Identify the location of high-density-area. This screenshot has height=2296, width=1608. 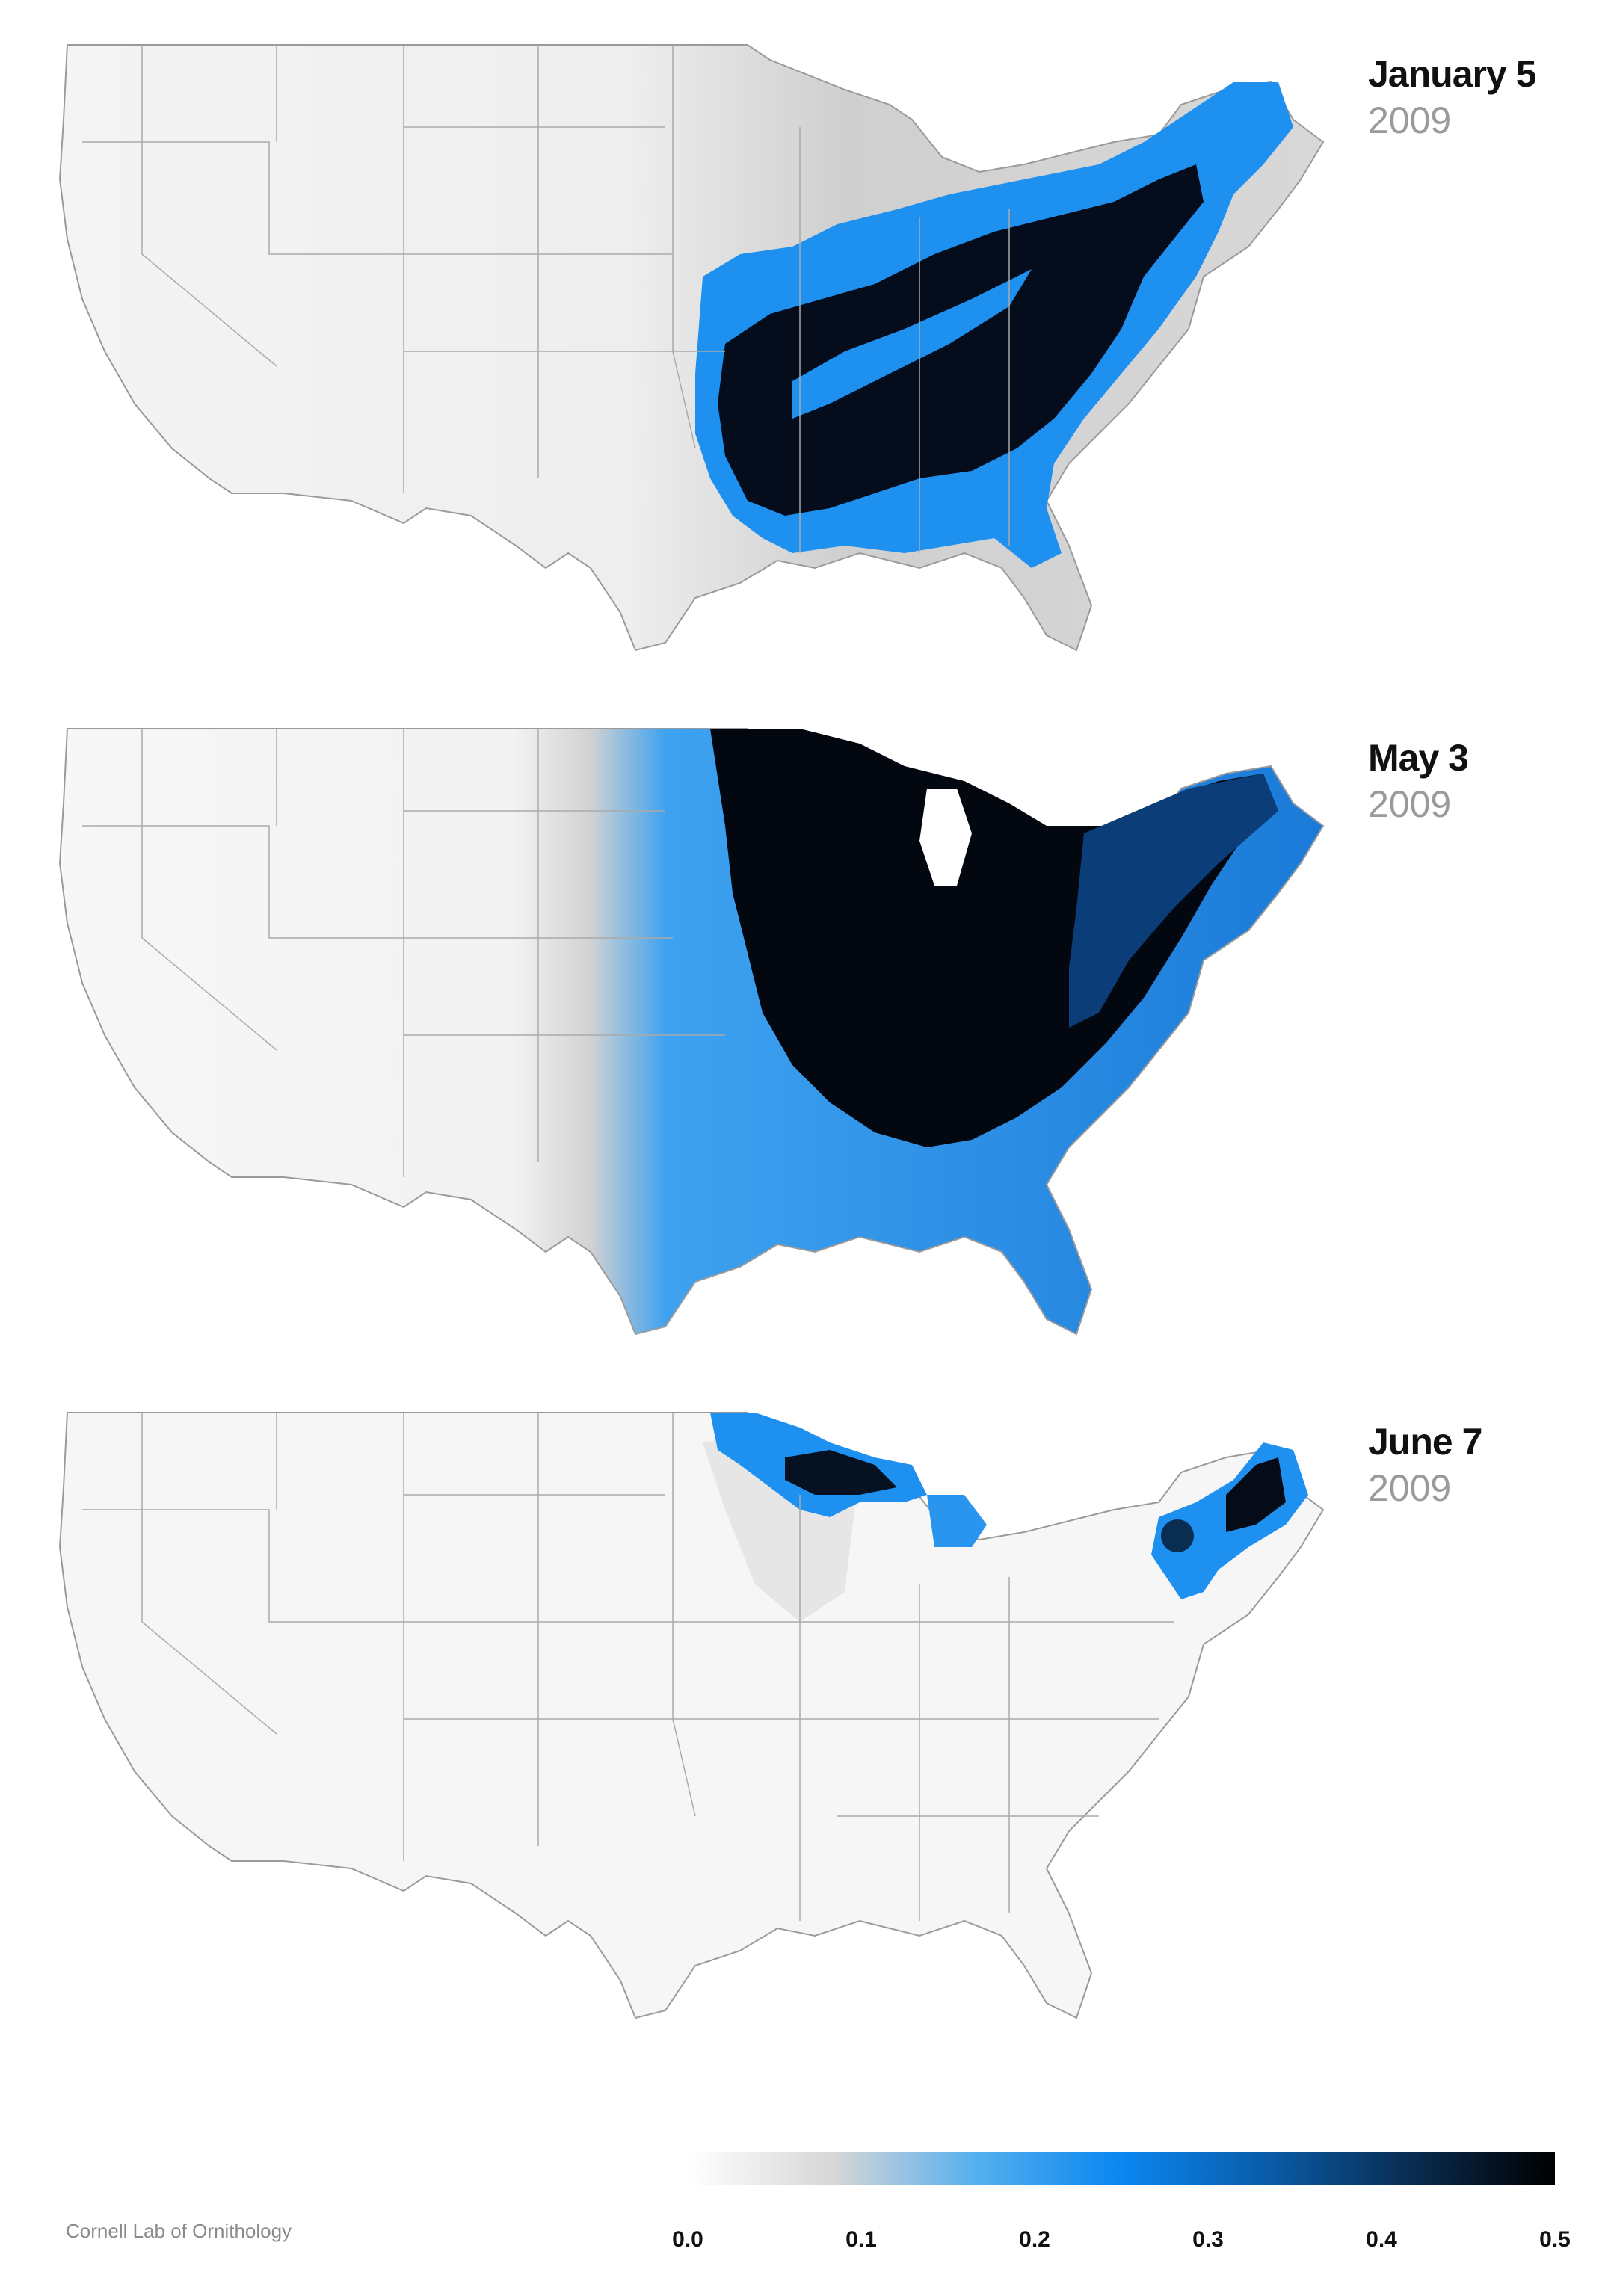
(961, 340).